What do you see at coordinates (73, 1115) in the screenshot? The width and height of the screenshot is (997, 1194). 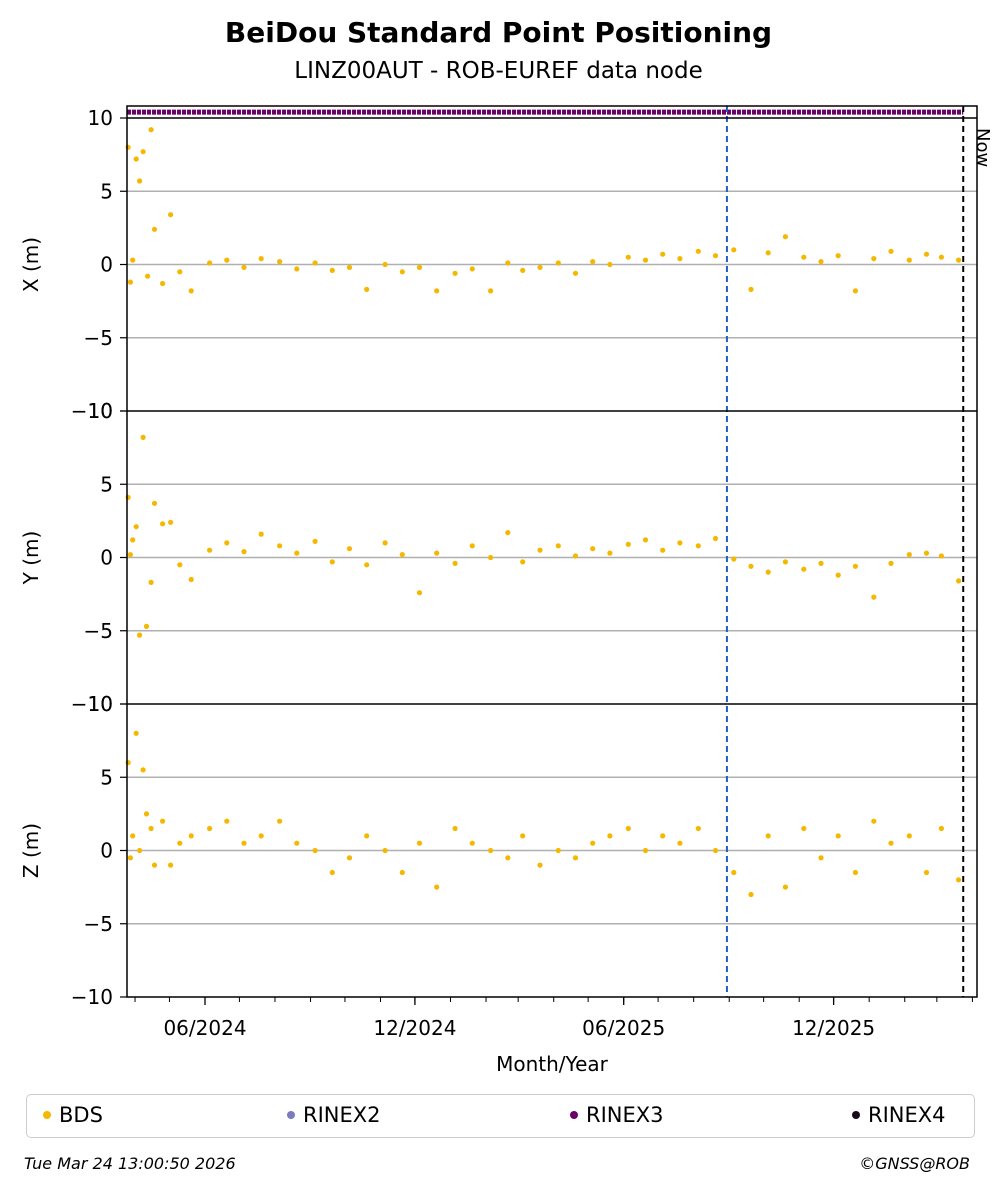 I see `legend-item-bds: BDS` at bounding box center [73, 1115].